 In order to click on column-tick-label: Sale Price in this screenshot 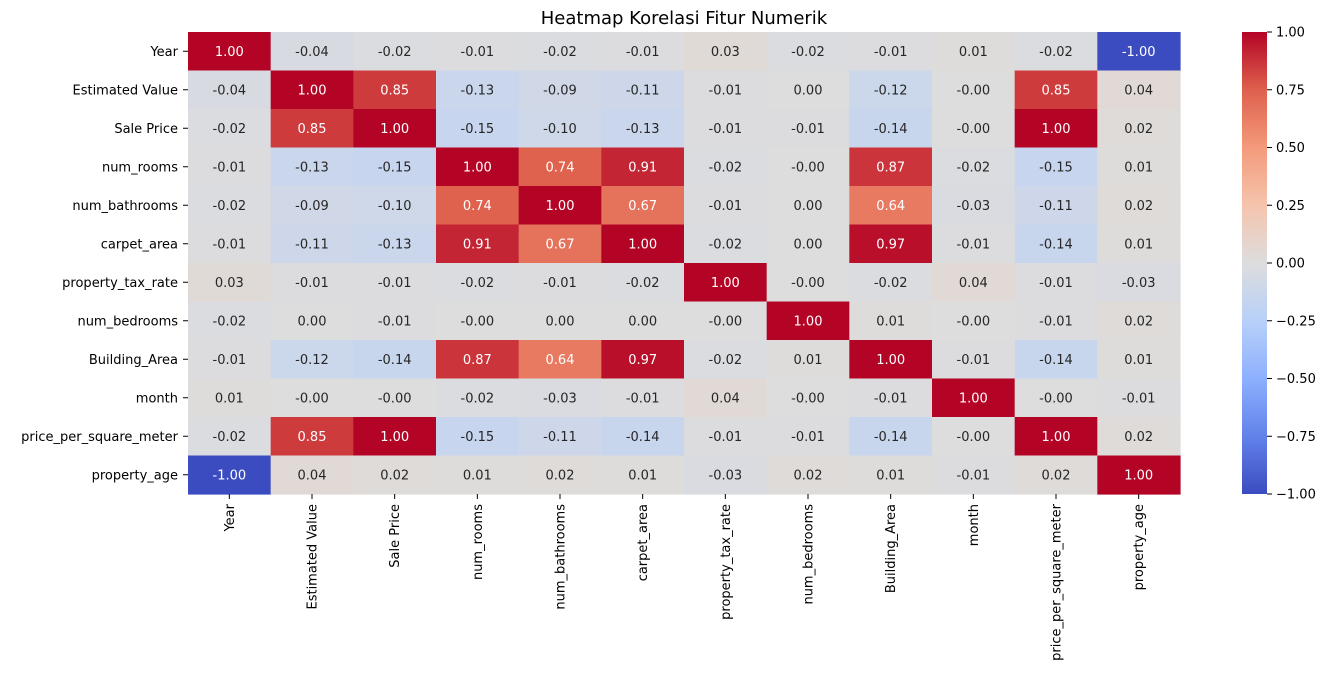, I will do `click(395, 536)`.